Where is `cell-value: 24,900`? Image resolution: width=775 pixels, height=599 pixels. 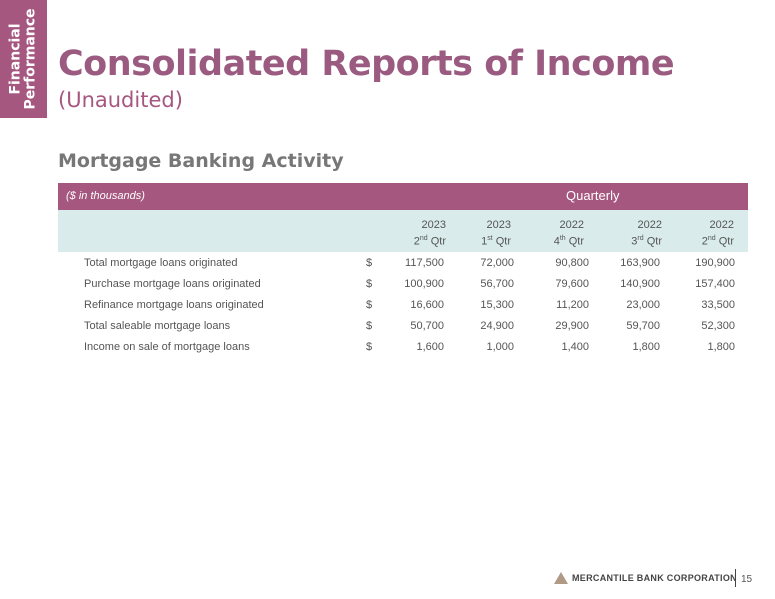
cell-value: 24,900 is located at coordinates (497, 326).